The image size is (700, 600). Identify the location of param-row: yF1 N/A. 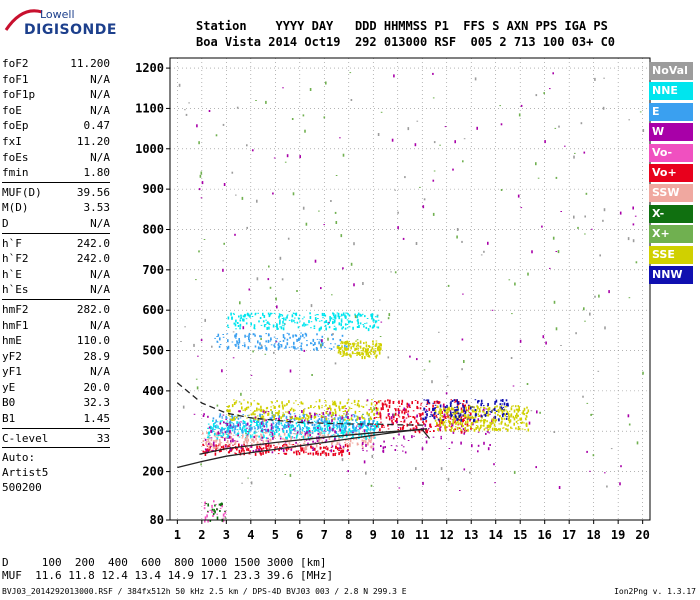
(56, 372).